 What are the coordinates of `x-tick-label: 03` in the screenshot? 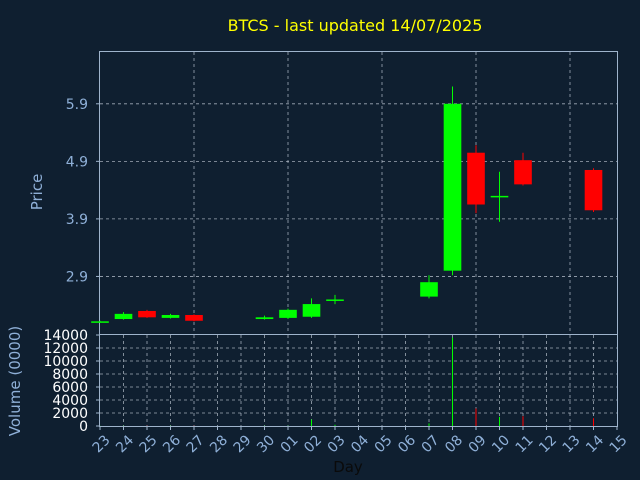 It's located at (337, 444).